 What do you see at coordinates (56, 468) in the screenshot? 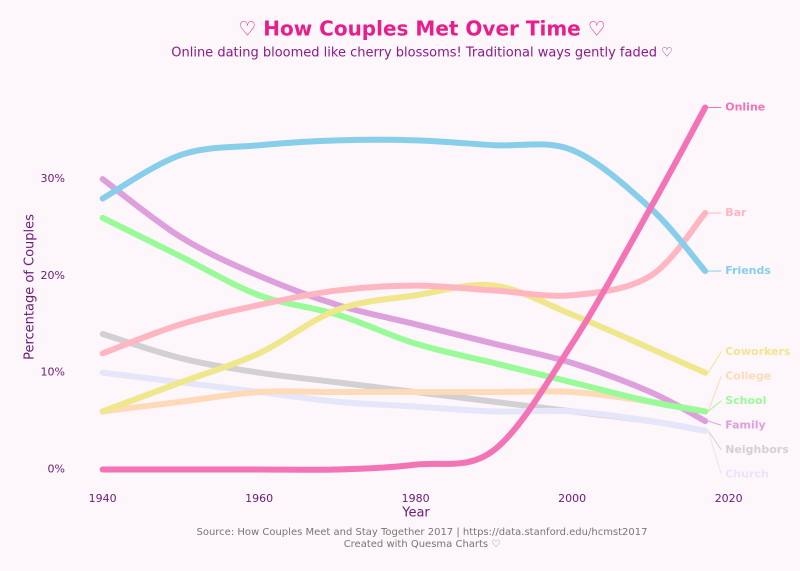
I see `y-tick-label: 0%` at bounding box center [56, 468].